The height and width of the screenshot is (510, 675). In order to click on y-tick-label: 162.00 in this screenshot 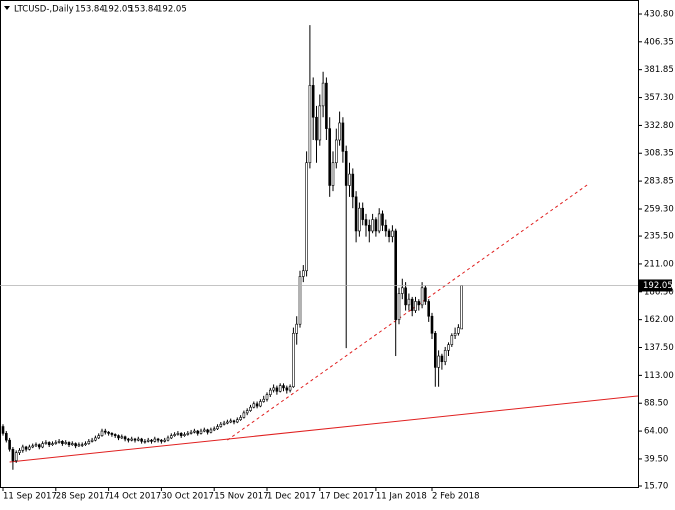, I will do `click(659, 320)`.